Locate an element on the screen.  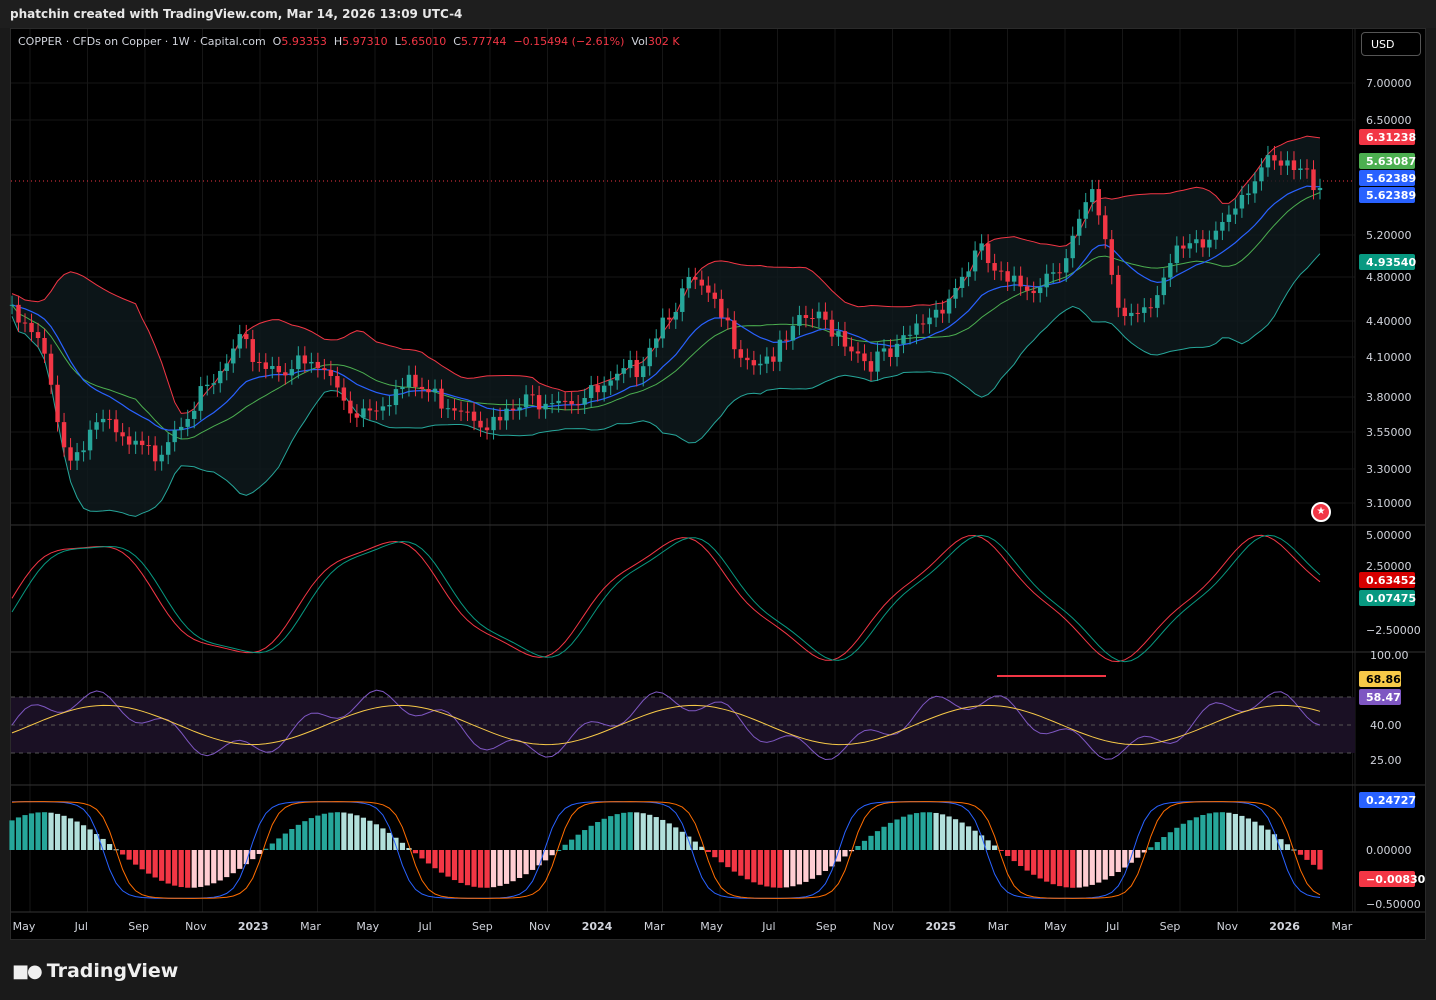
tradingview-logo: ■● TradingView is located at coordinates (95, 971).